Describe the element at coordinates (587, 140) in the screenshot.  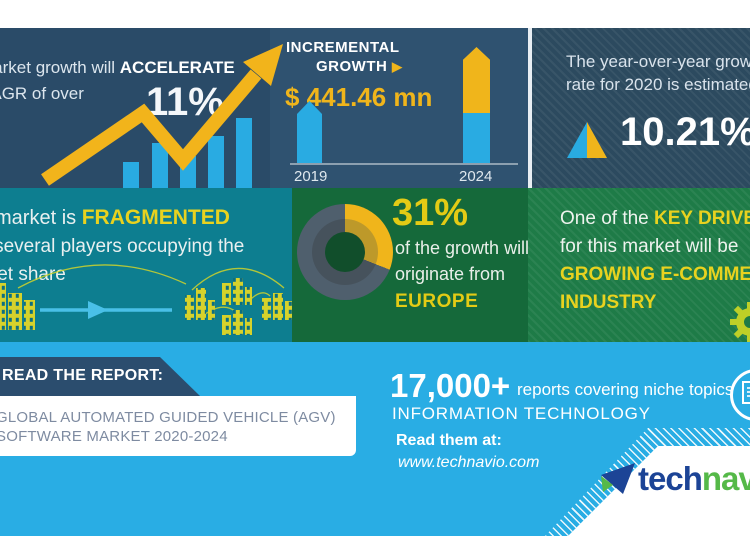
I see `increase-triangle-icon` at that location.